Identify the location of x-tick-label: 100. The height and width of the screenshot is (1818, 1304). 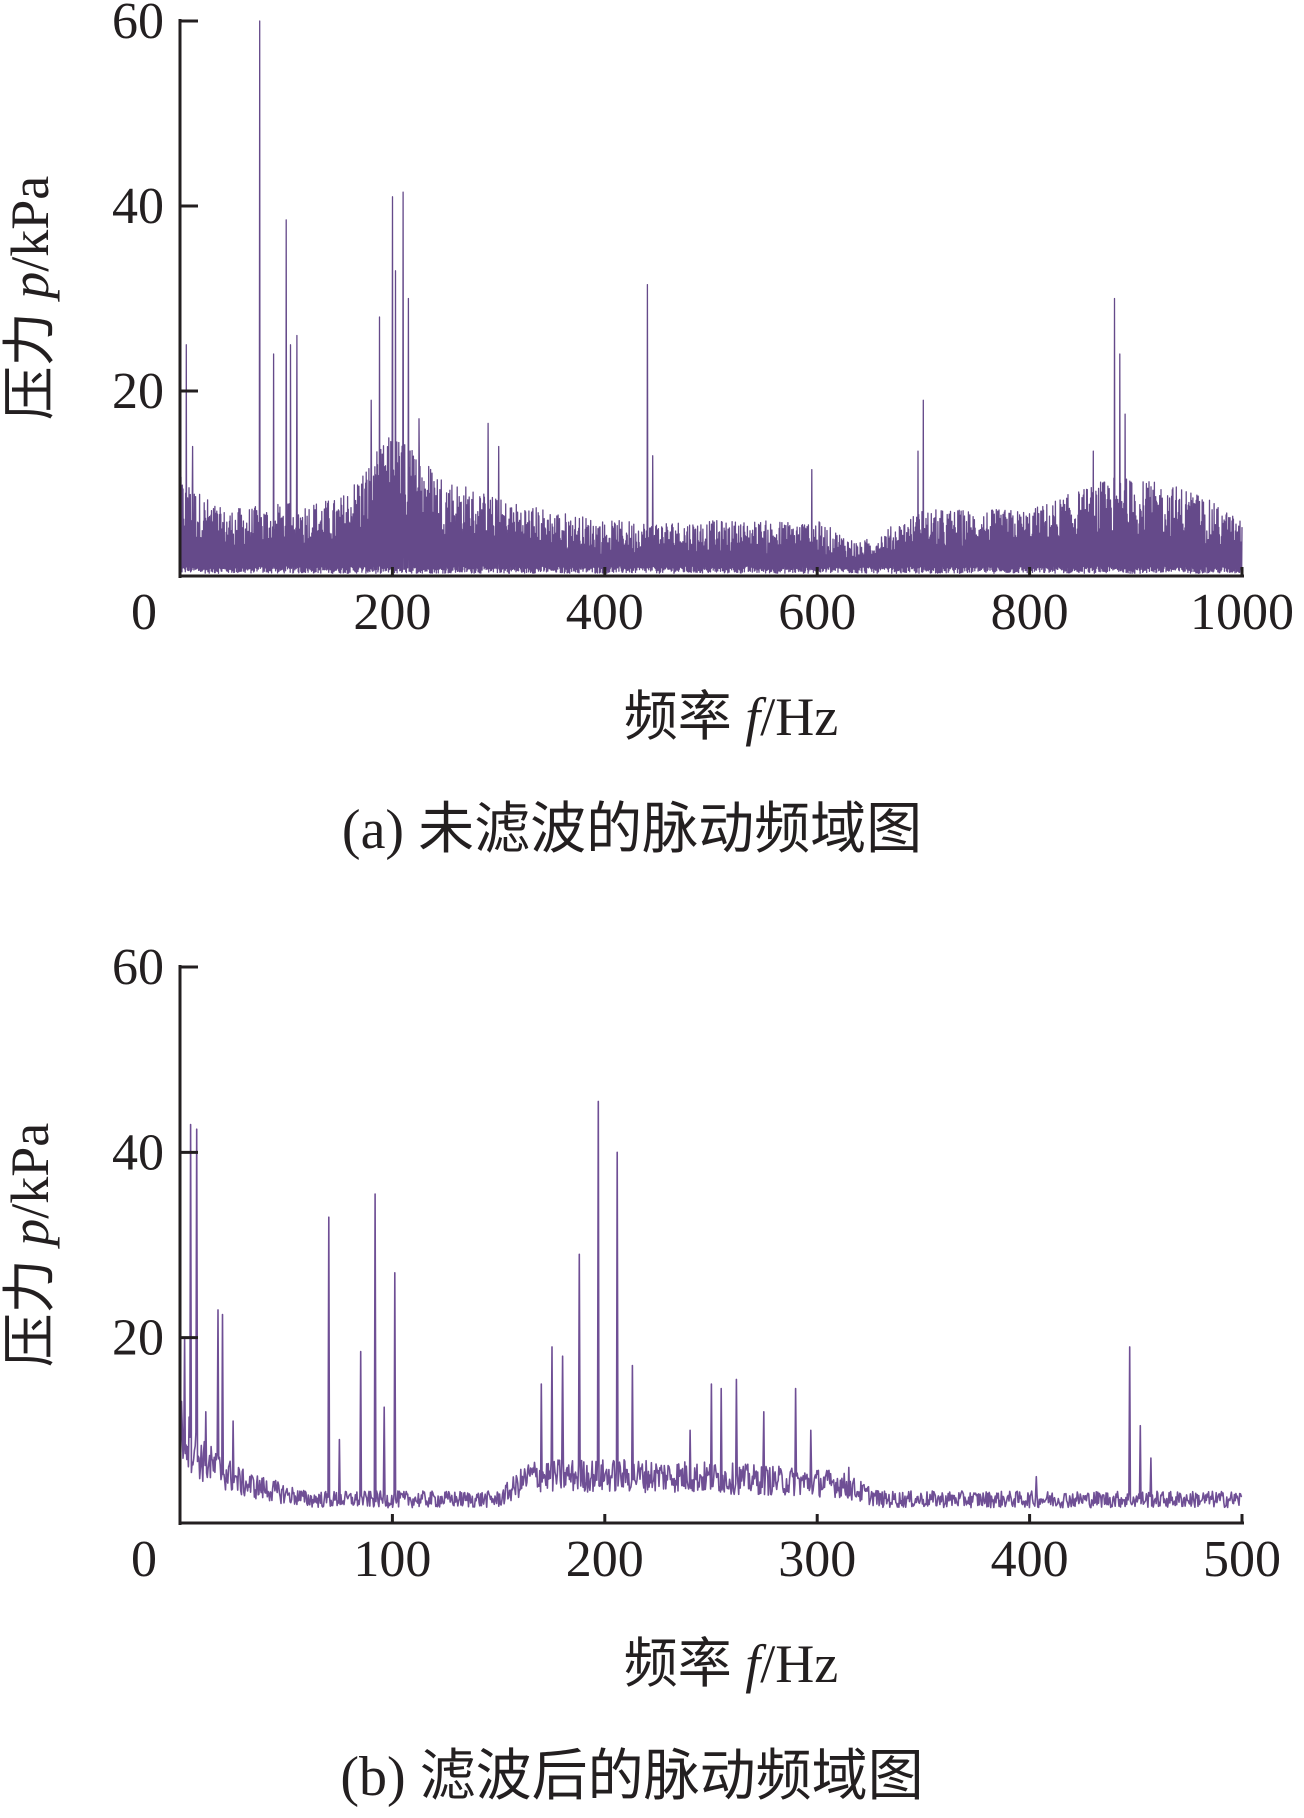
(392, 1559).